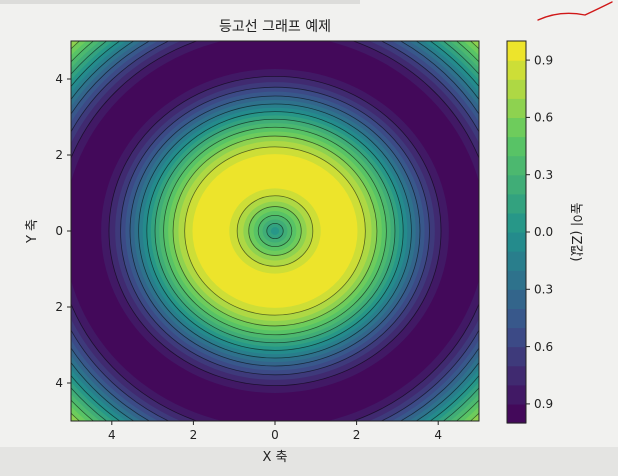 Image resolution: width=618 pixels, height=476 pixels. What do you see at coordinates (275, 457) in the screenshot?
I see `x-axis-label: X 축` at bounding box center [275, 457].